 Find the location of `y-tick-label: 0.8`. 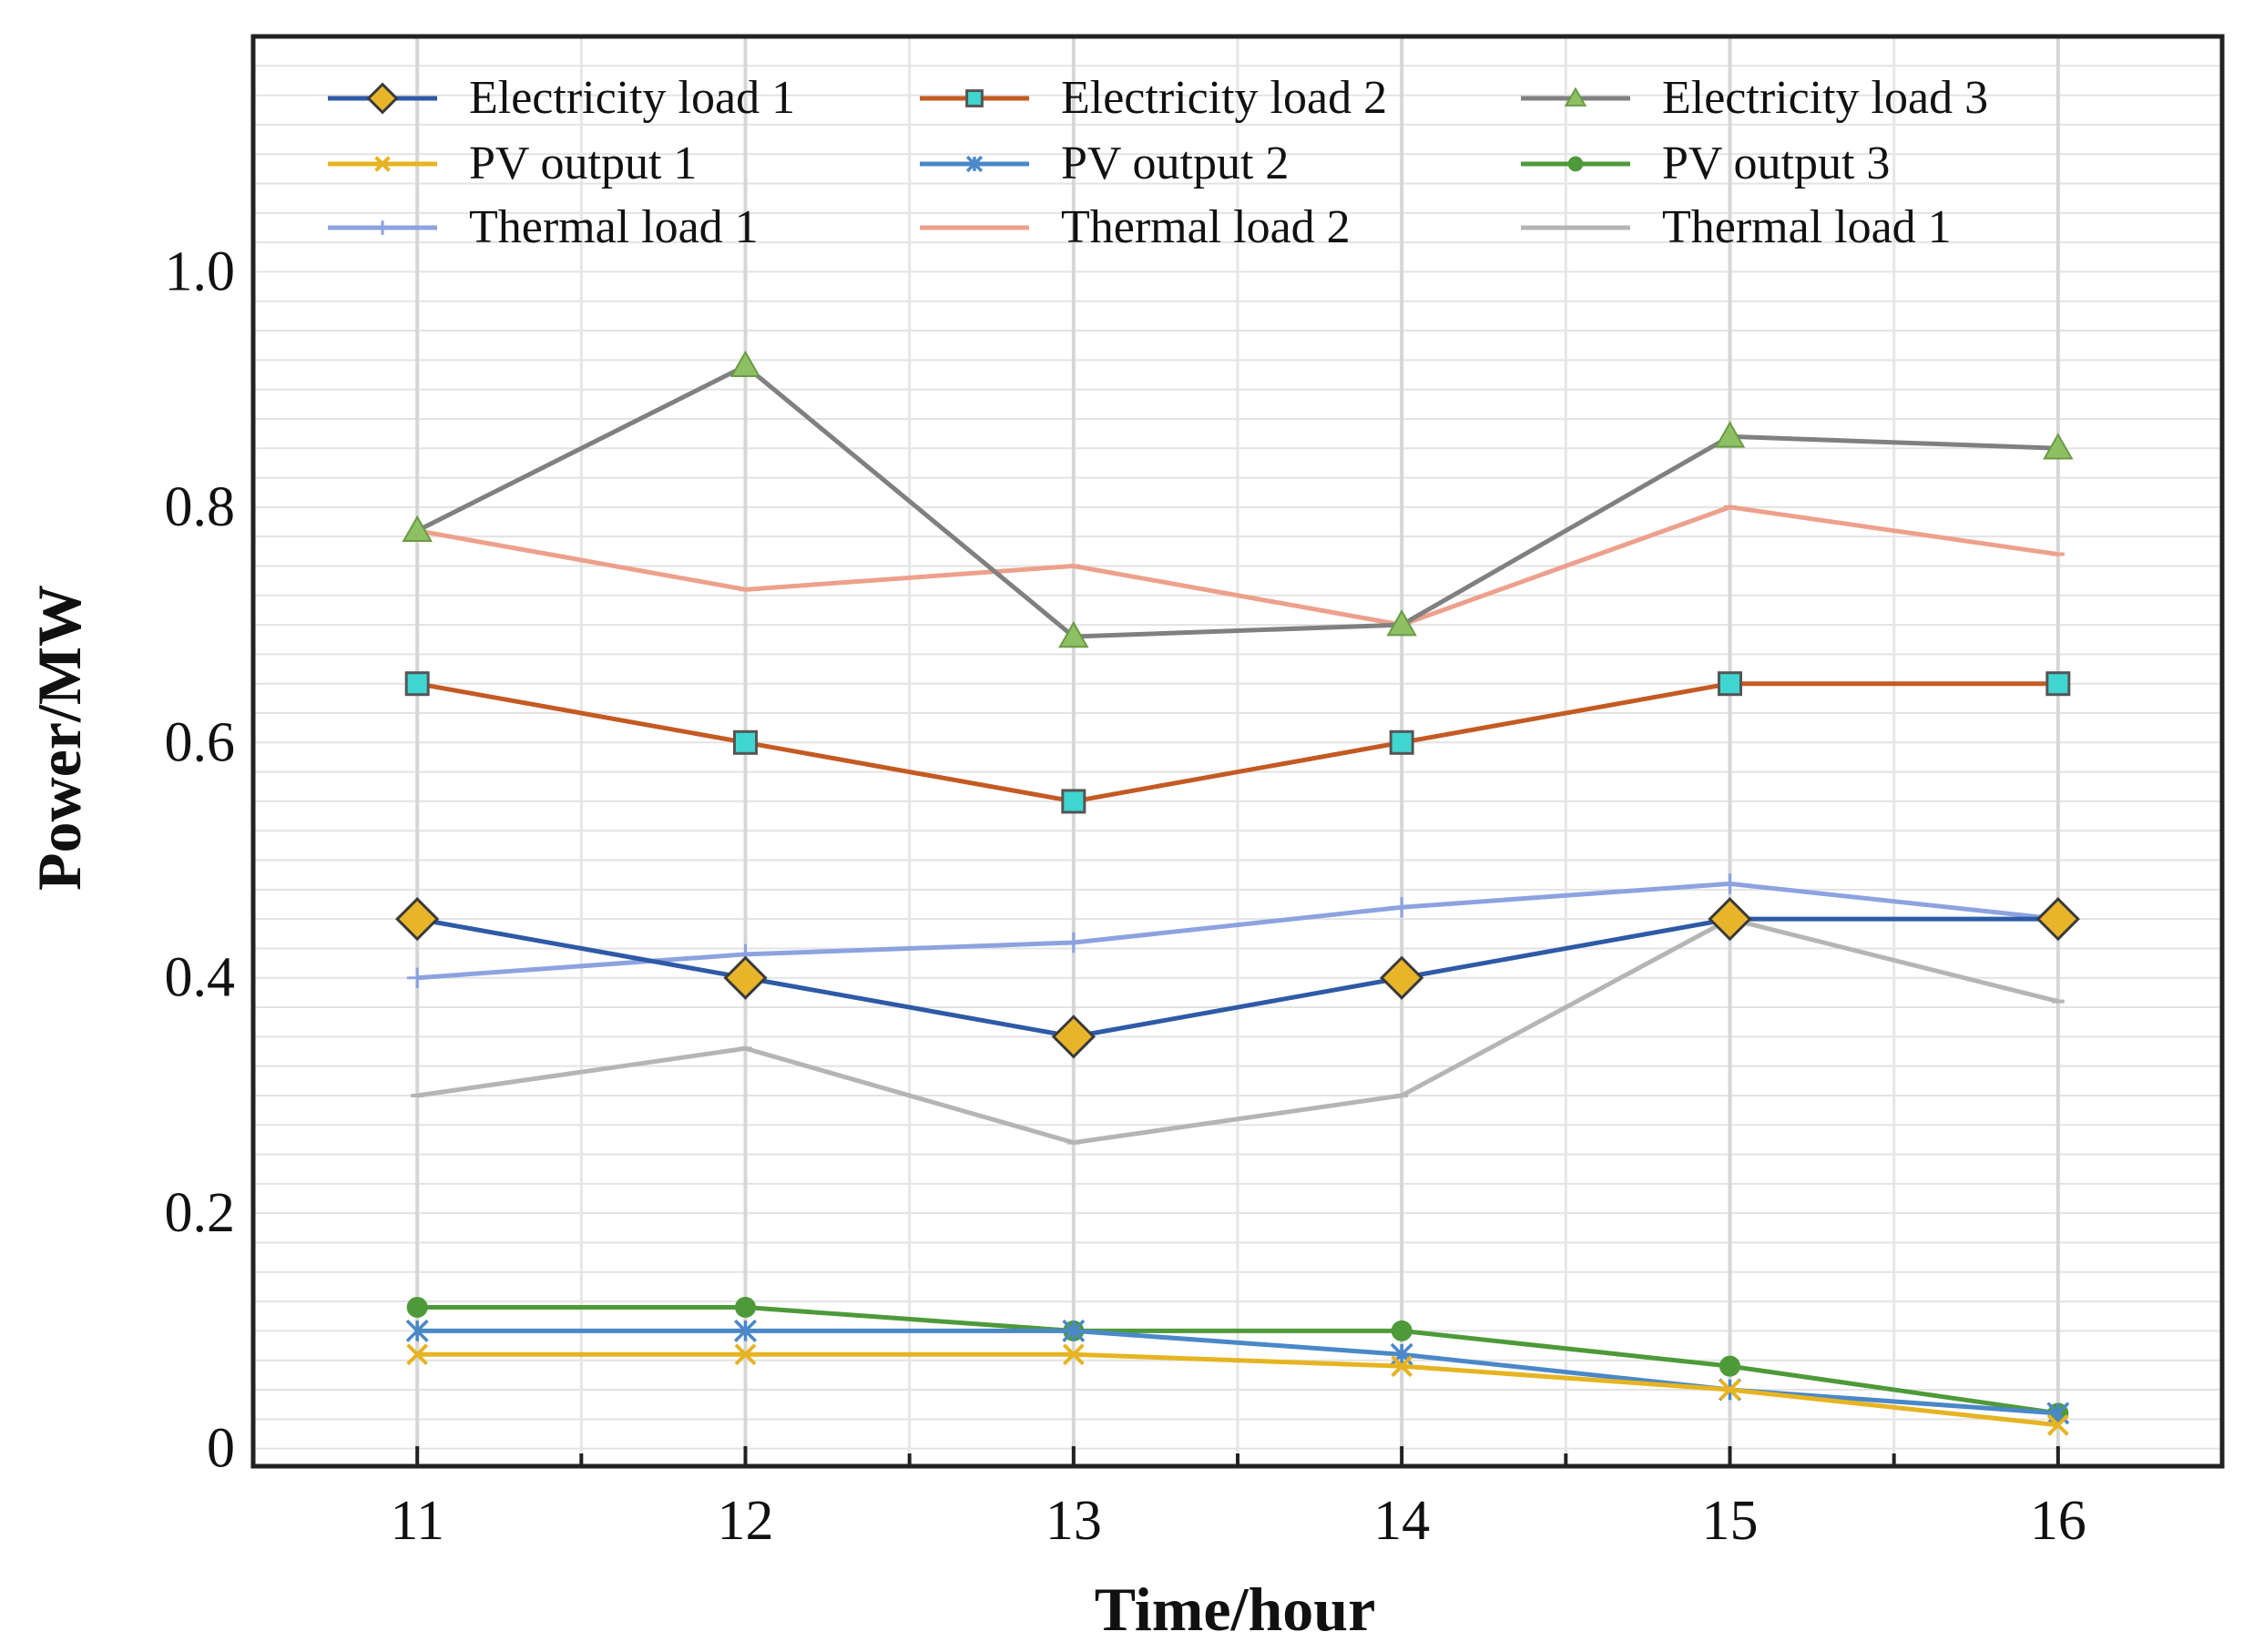

y-tick-label: 0.8 is located at coordinates (201, 507).